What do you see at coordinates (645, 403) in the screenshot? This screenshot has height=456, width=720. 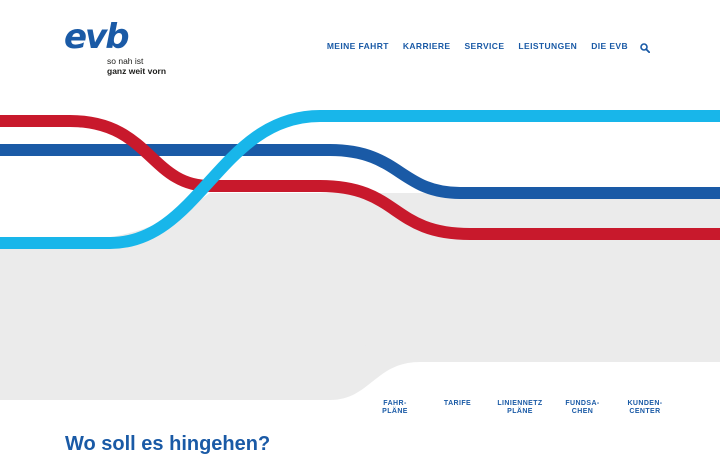 I see `quicklink-label: KUNDEN-` at bounding box center [645, 403].